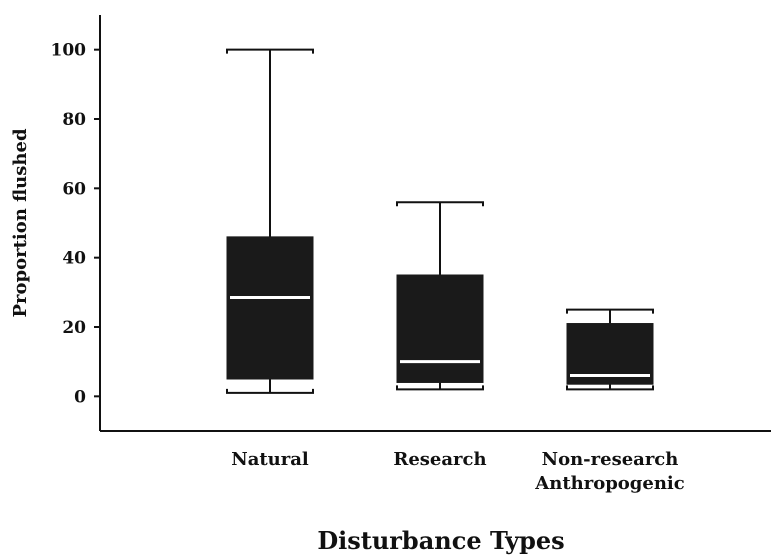  What do you see at coordinates (74, 259) in the screenshot?
I see `y-tick-label: 40` at bounding box center [74, 259].